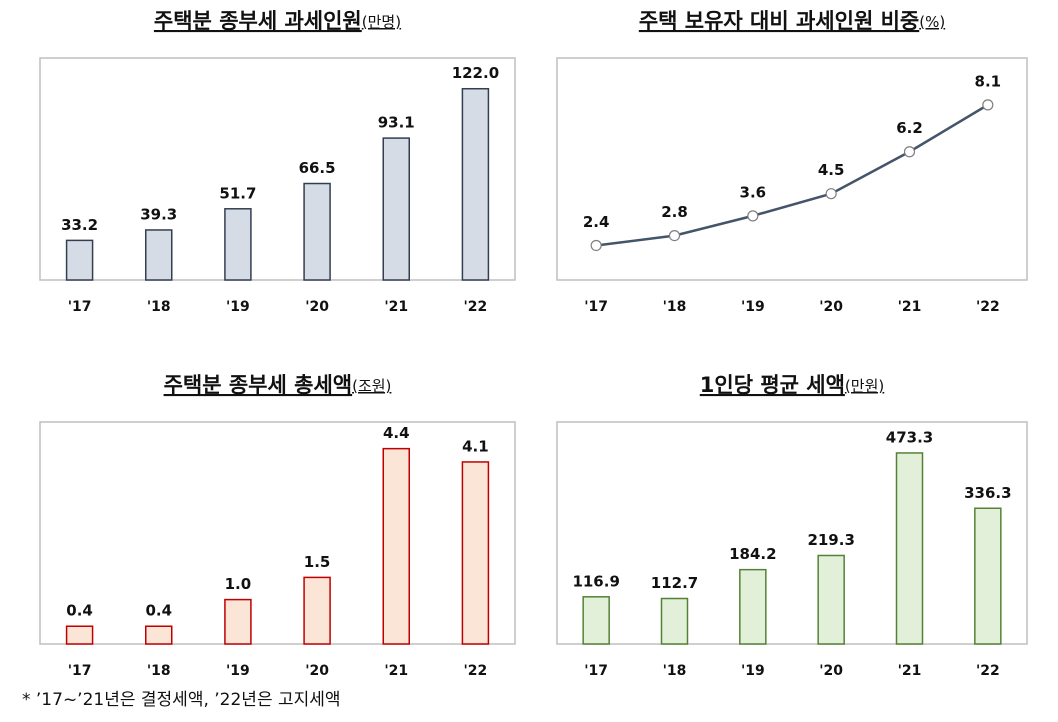  I want to click on title-text: 주택분 종부세 총세액, so click(258, 385).